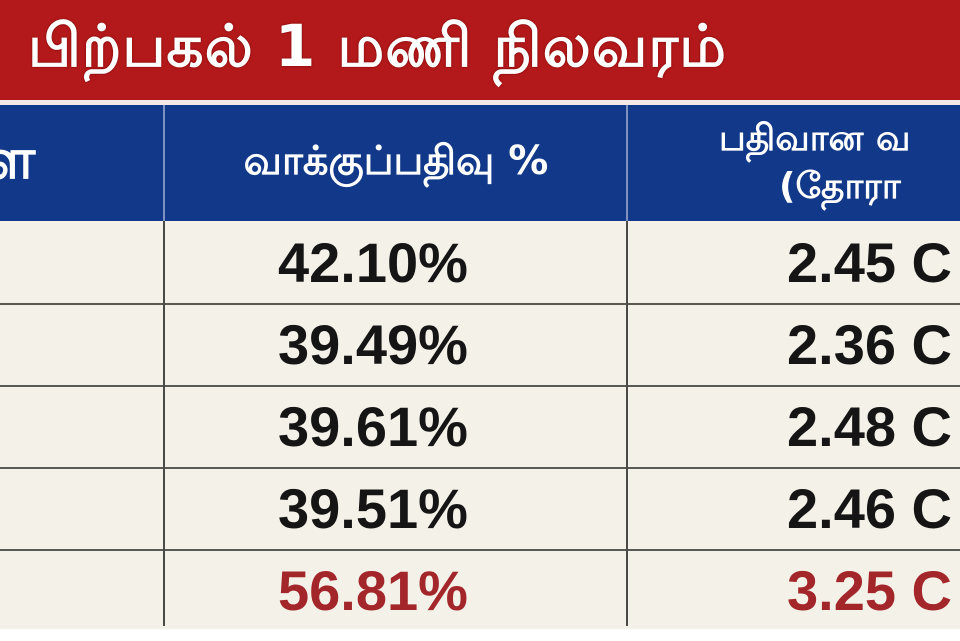 The height and width of the screenshot is (641, 960). I want to click on table-row: 39.61% 2.48 C, so click(480, 427).